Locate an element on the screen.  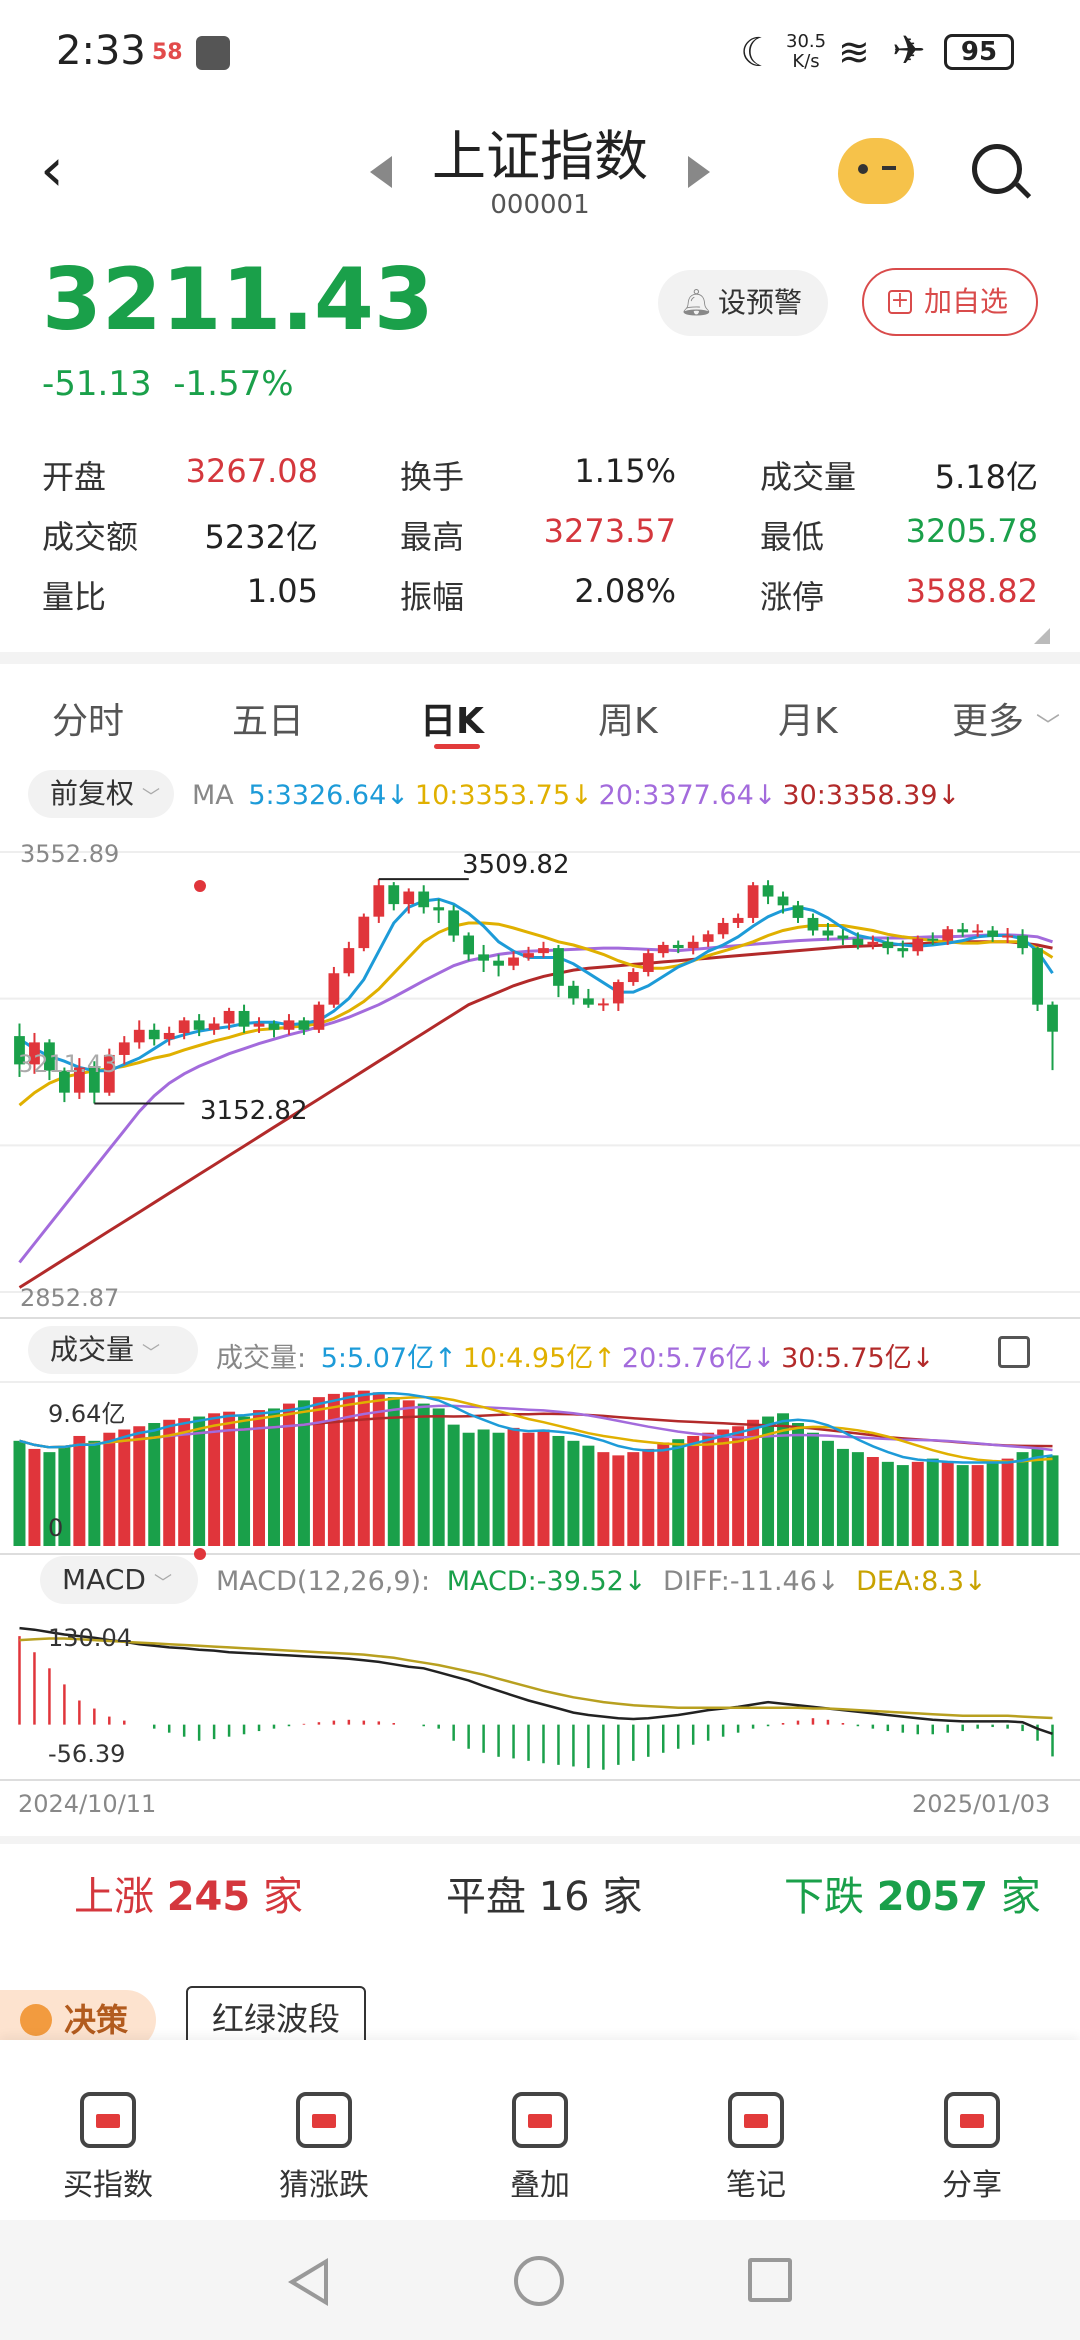
battery-icon: 95 is located at coordinates (979, 52).